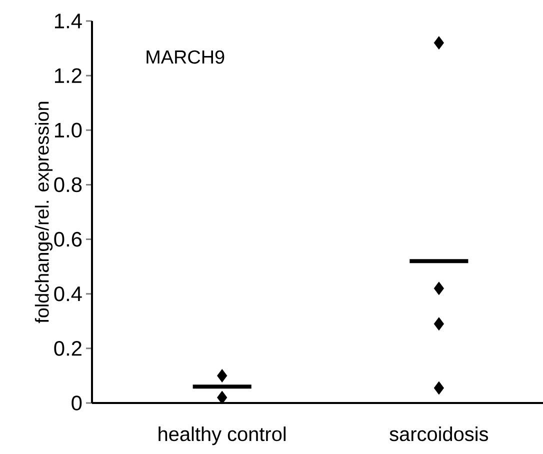 The width and height of the screenshot is (543, 454). What do you see at coordinates (68, 239) in the screenshot?
I see `y-tick-label: 0.6` at bounding box center [68, 239].